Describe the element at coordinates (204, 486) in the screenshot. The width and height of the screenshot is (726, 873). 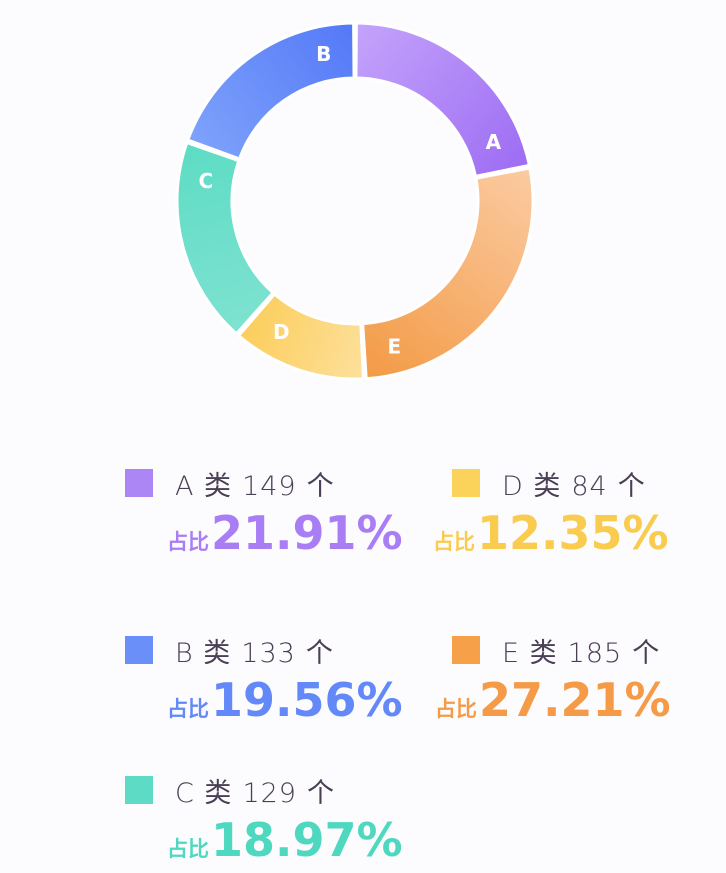
I see `legend-name-a: A 类` at that location.